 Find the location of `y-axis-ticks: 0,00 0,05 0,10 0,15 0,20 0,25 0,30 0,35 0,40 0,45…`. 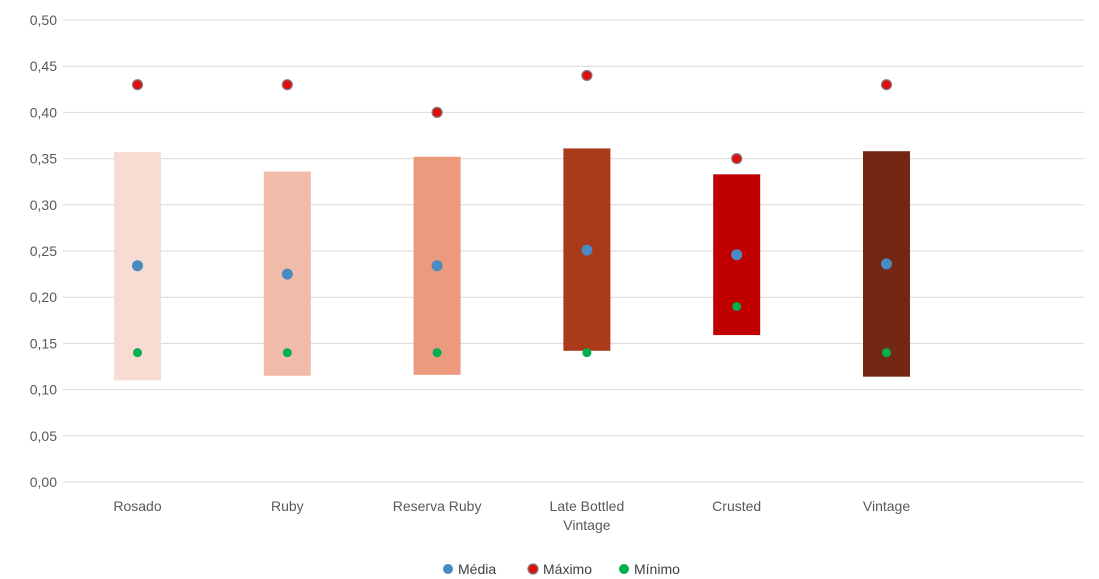

y-axis-ticks: 0,00 0,05 0,10 0,15 0,20 0,25 0,30 0,35 0,40 0,45… is located at coordinates (43, 251).